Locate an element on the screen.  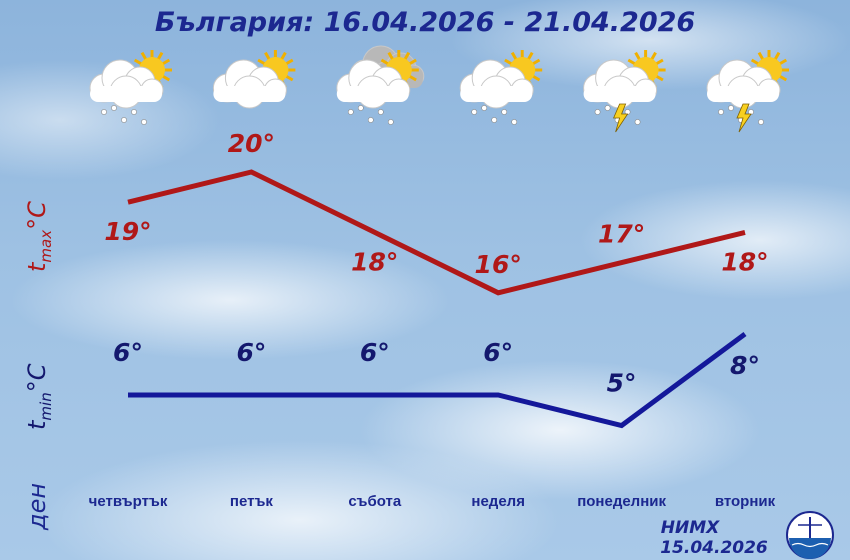
tmin-t: t is located at coordinates (37, 424).